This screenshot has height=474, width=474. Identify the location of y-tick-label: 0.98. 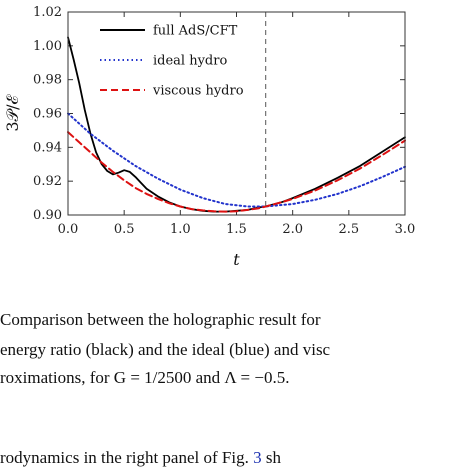
(47, 80).